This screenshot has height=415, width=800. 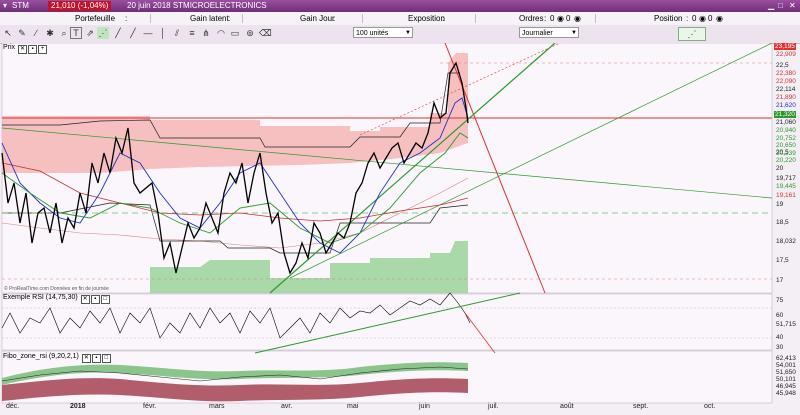 I want to click on axis-label: 19,445, so click(x=786, y=186).